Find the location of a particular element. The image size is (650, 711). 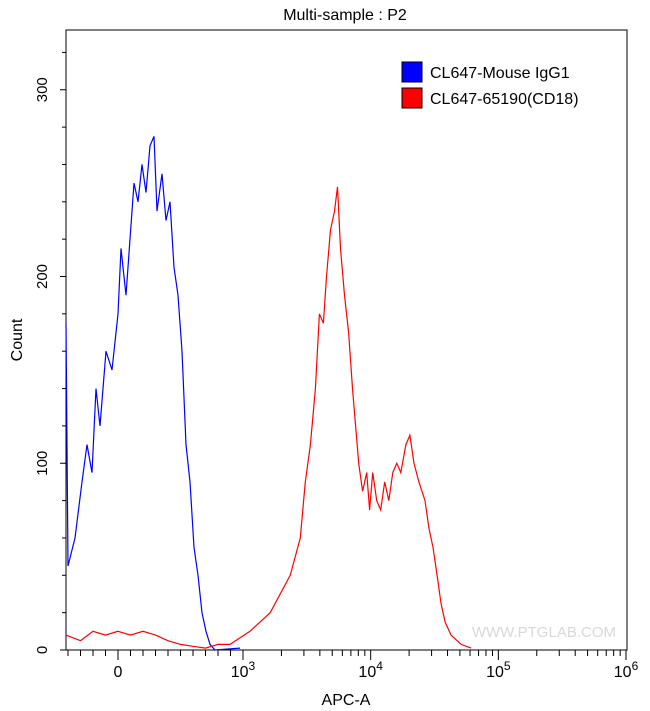

y-axis-label: Count is located at coordinates (17, 339).